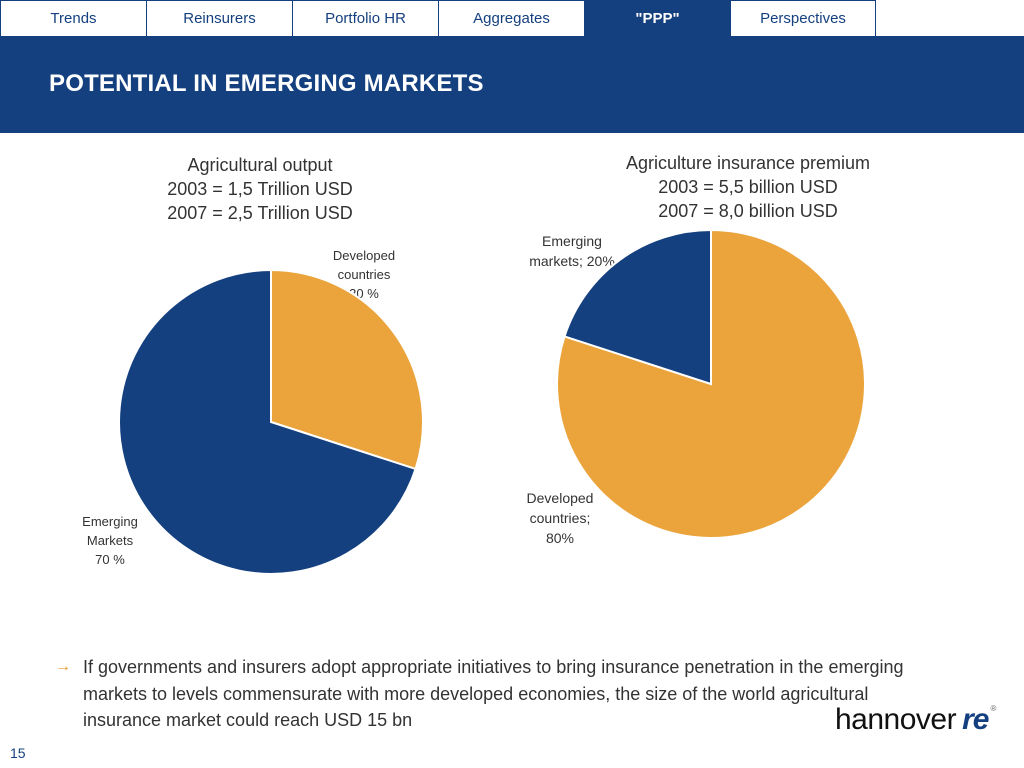  I want to click on registered-mark: ®, so click(993, 708).